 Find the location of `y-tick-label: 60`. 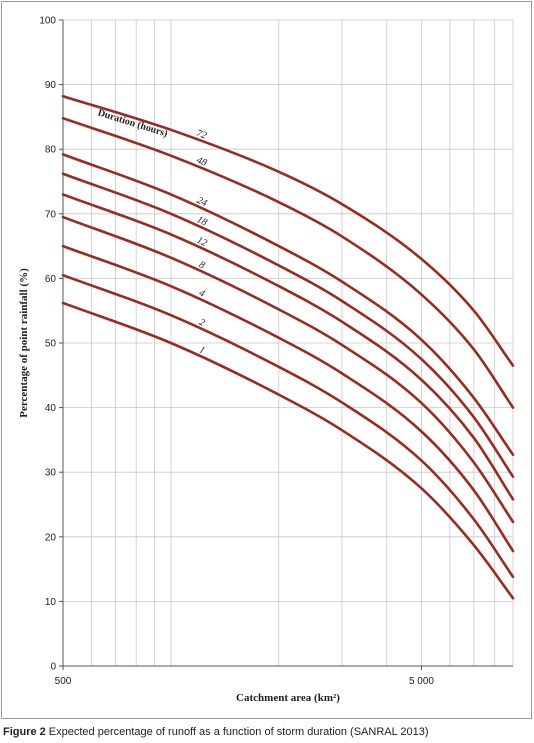

y-tick-label: 60 is located at coordinates (51, 279).